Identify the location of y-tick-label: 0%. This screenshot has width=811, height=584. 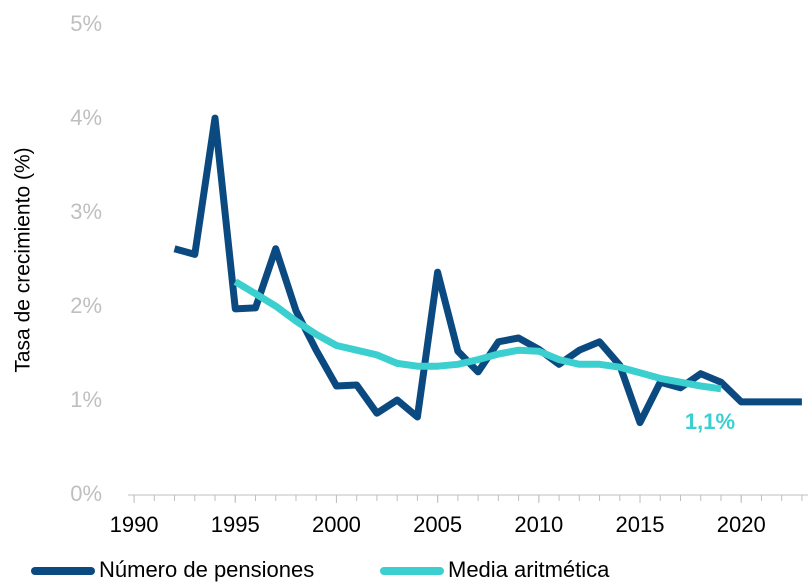
(86, 493).